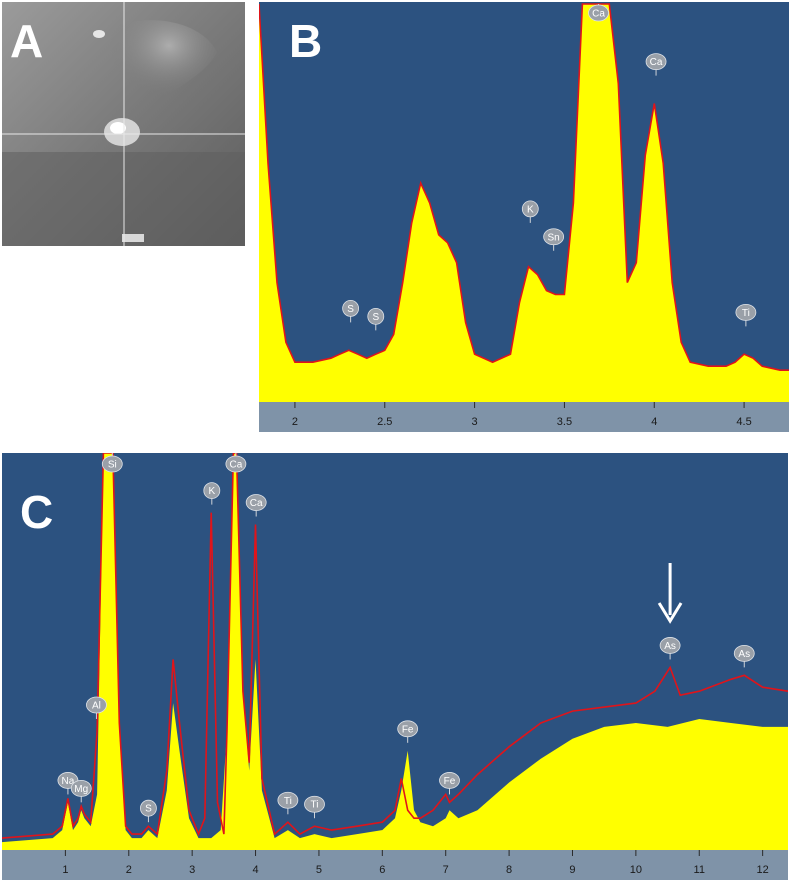 The image size is (790, 885). I want to click on peak-label: Mg, so click(81, 791).